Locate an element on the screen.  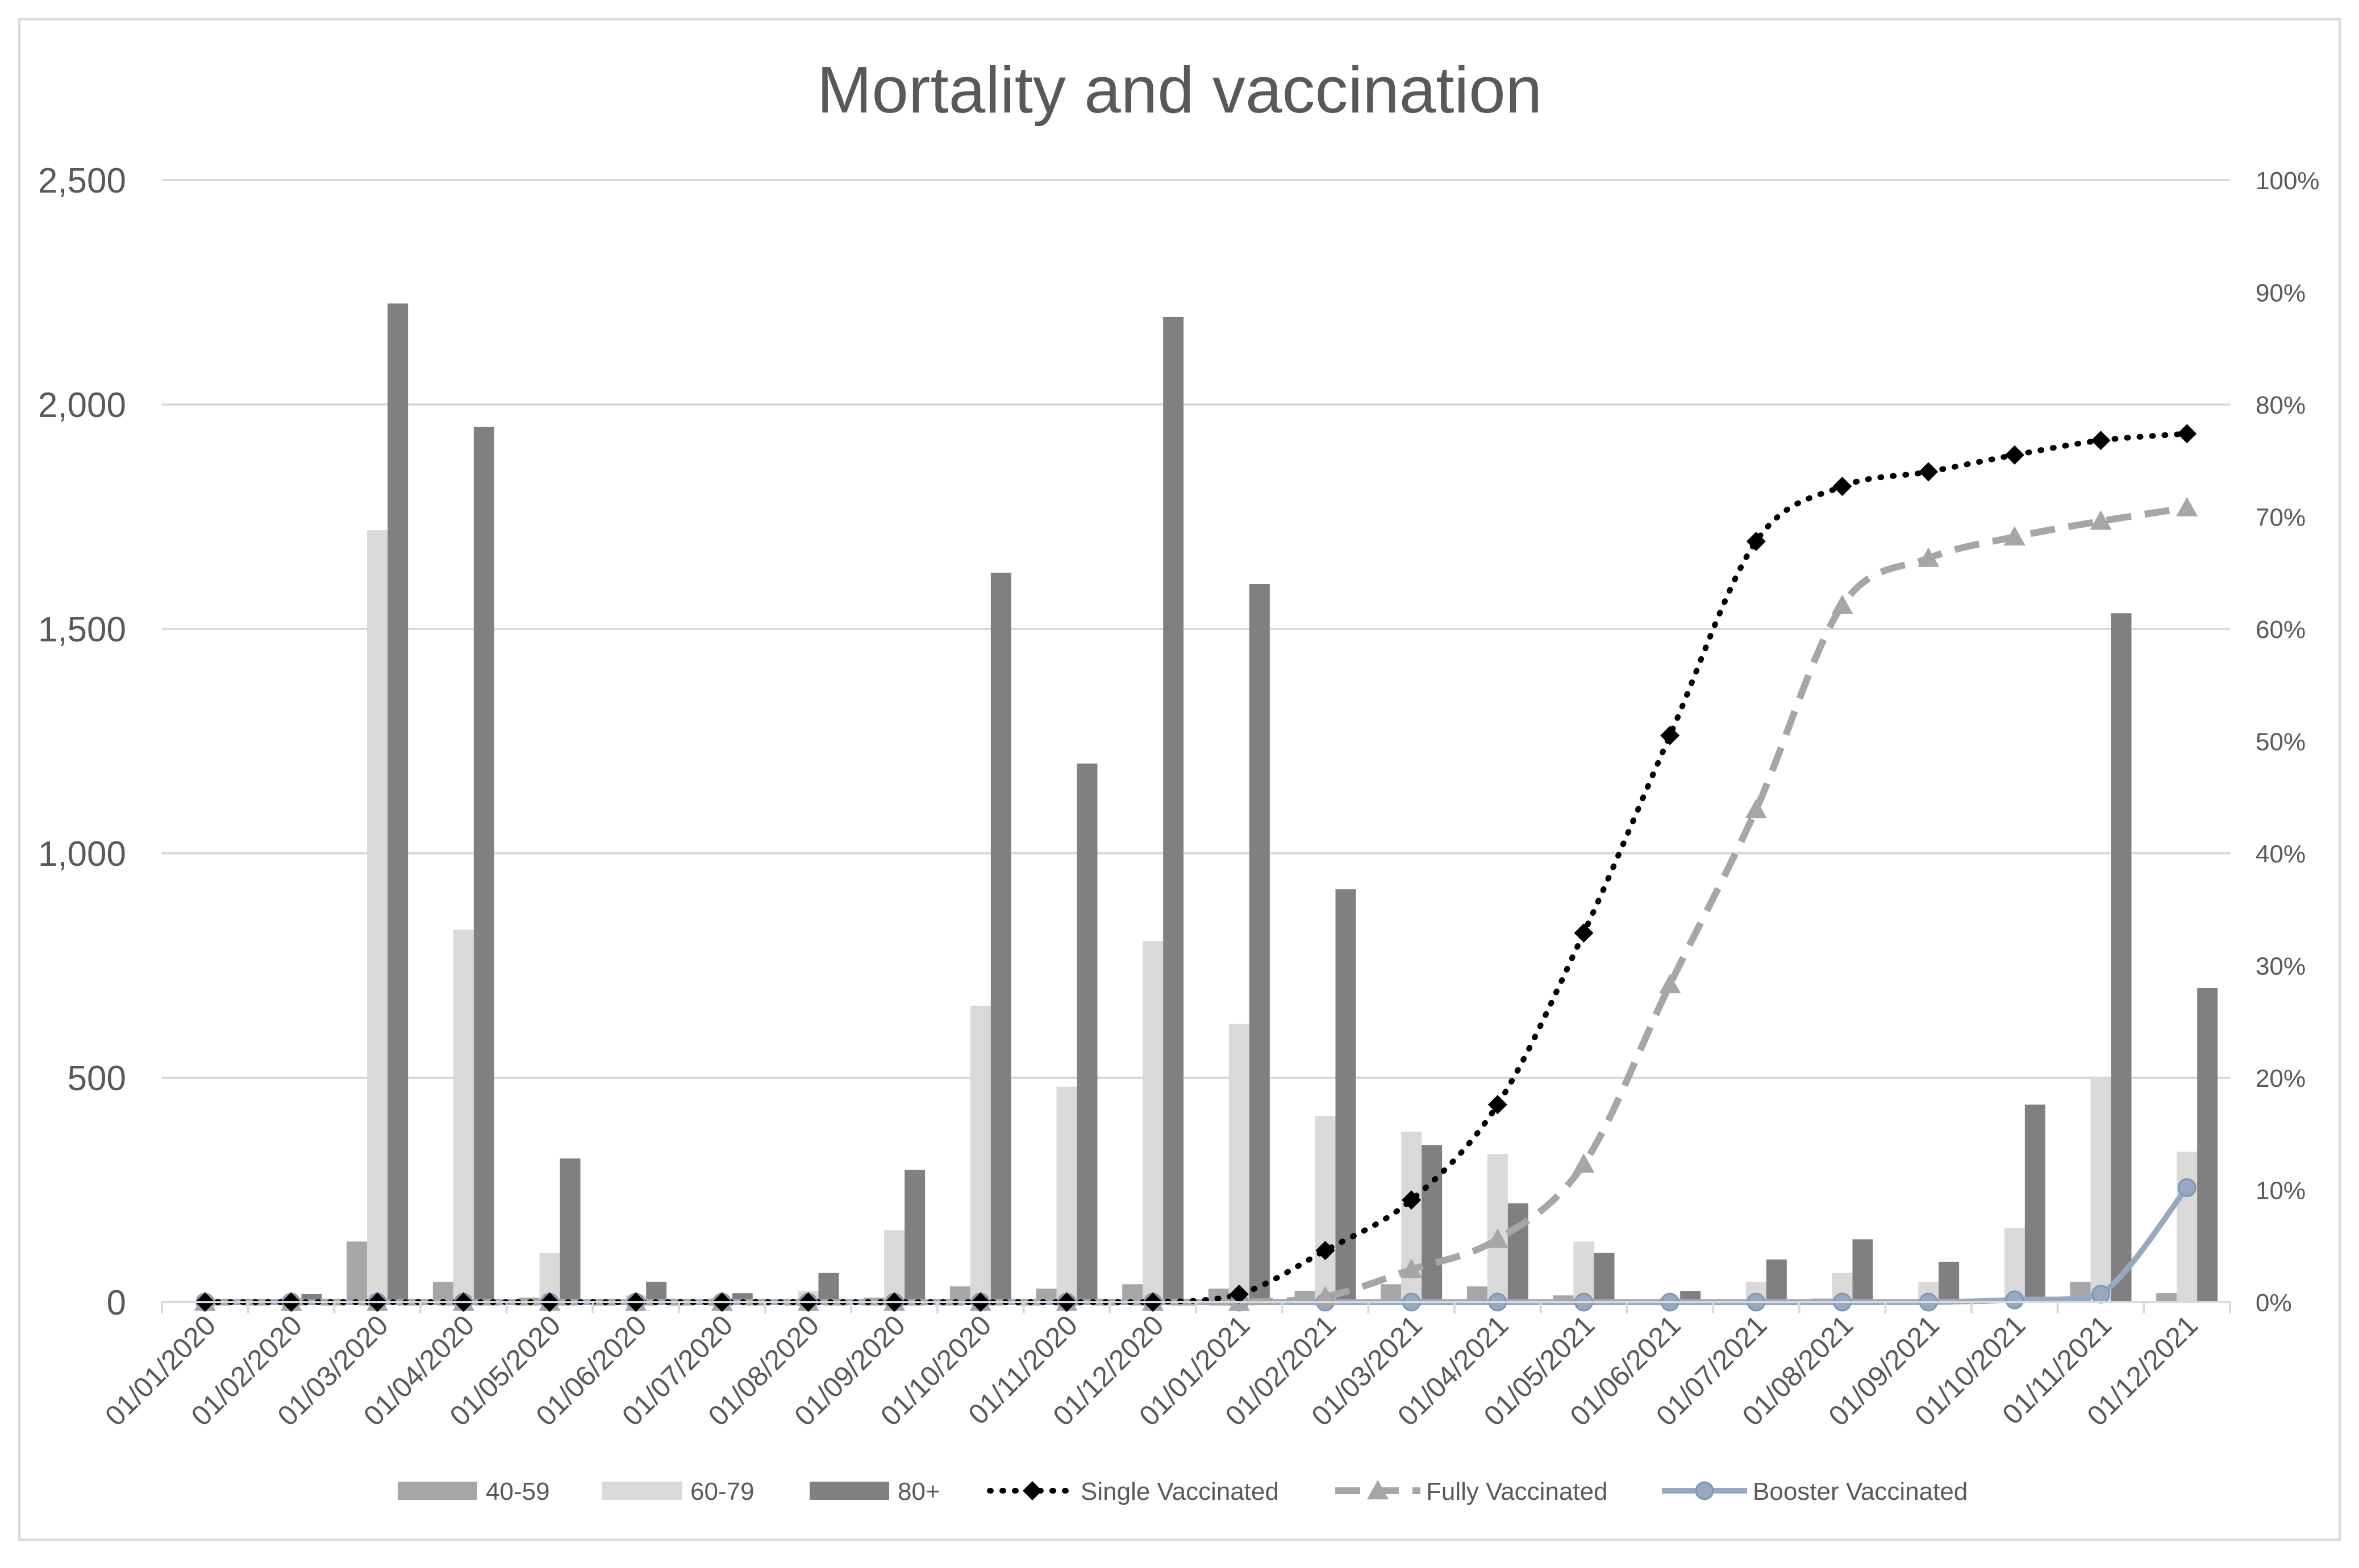
y-axis-left: 0 500 1,000 1,500 2,000 2,500 is located at coordinates (82, 742).